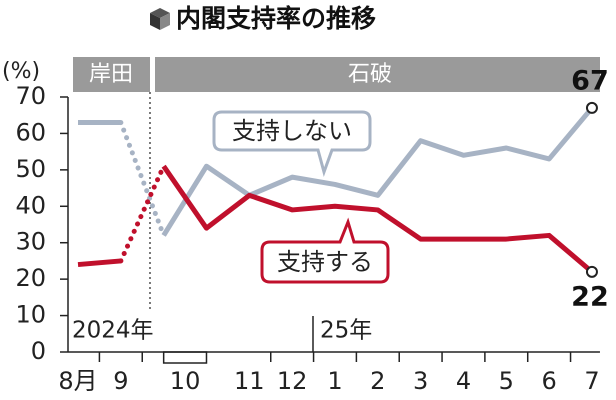  What do you see at coordinates (334, 381) in the screenshot?
I see `x-tick-label: 1` at bounding box center [334, 381].